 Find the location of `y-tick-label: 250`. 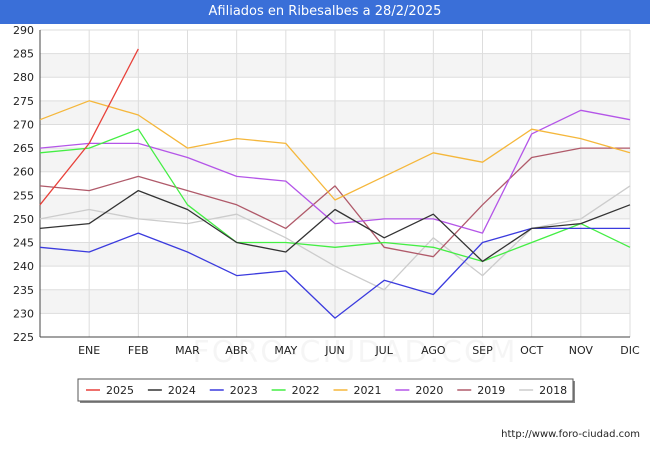

y-tick-label: 250 is located at coordinates (23, 219).